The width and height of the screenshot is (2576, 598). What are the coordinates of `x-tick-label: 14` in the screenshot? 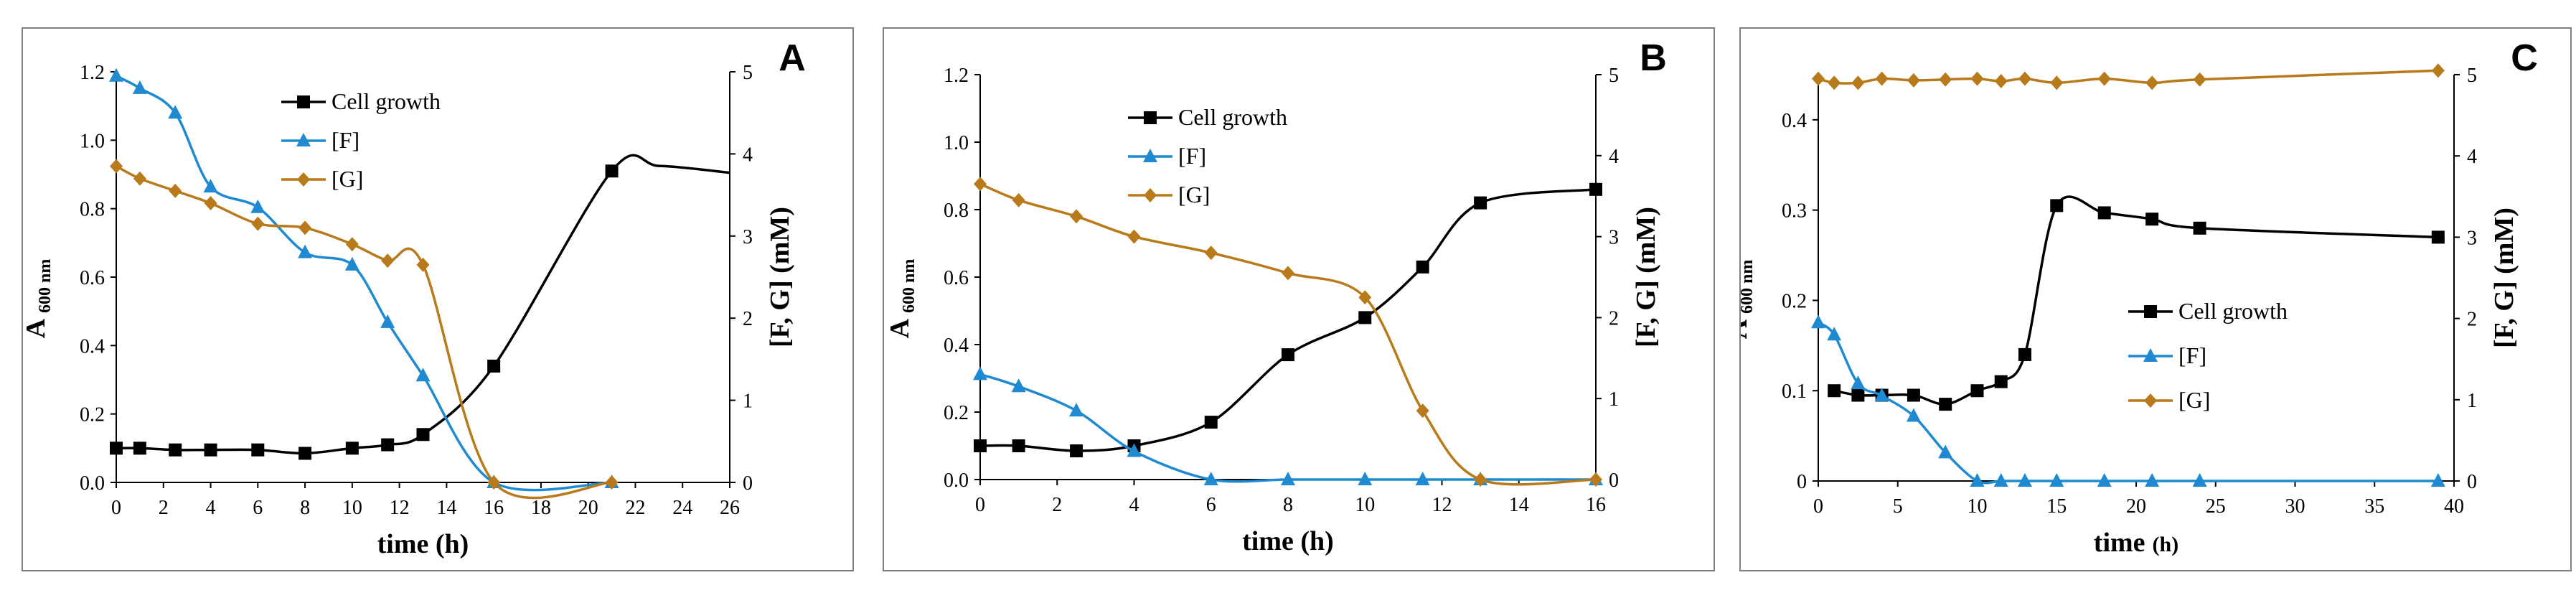 It's located at (446, 508).